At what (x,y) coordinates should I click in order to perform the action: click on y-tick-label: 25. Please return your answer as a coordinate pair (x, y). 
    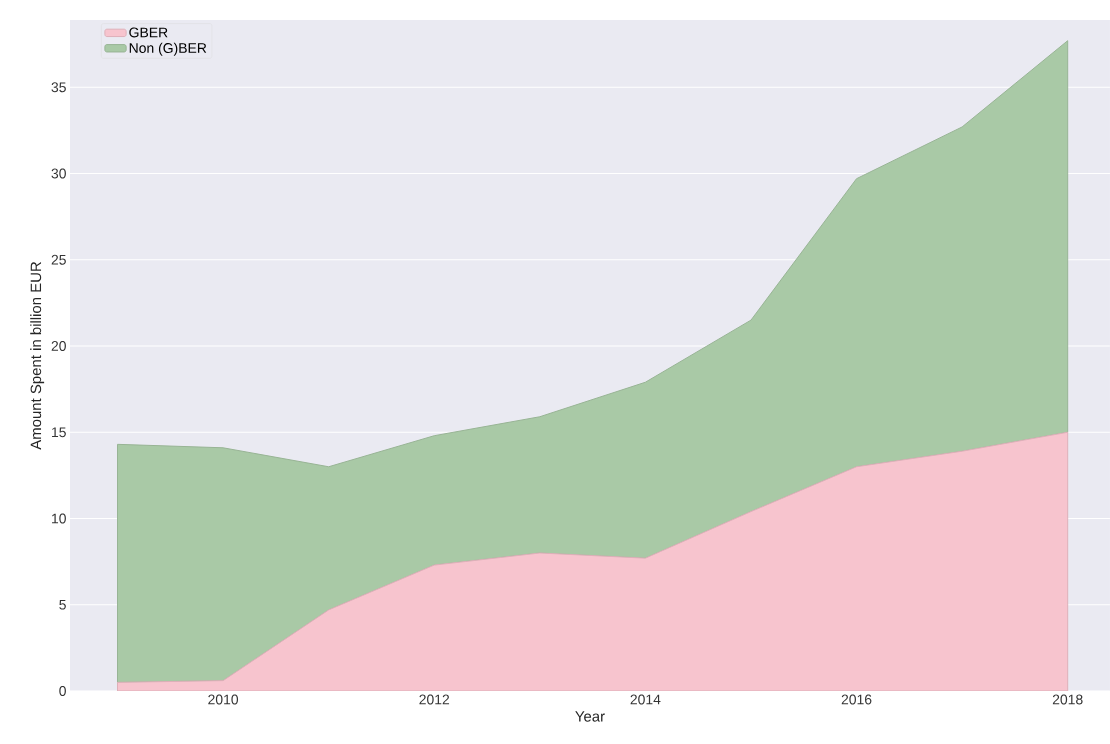
    Looking at the image, I should click on (58, 259).